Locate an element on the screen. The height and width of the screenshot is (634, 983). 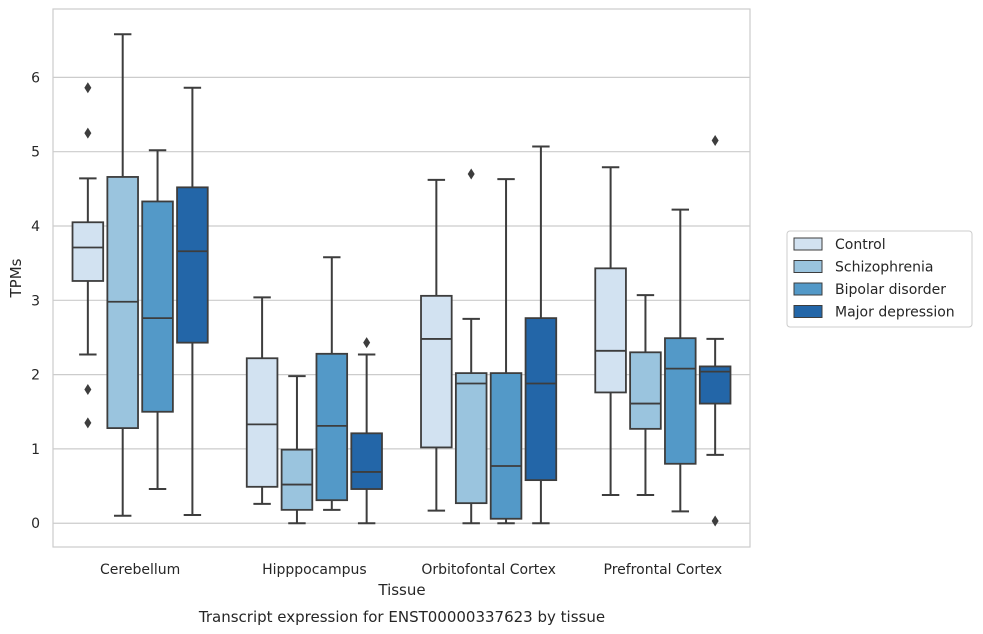
legend-label: Bipolar disorder is located at coordinates (890, 290).